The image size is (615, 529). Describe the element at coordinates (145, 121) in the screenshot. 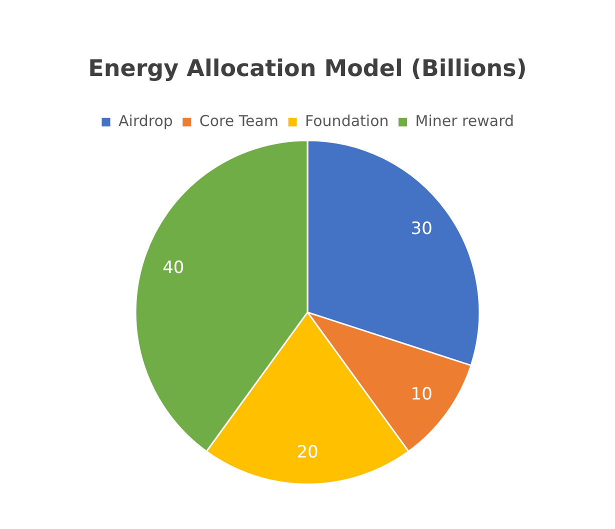

I see `legend-label: Airdrop` at that location.